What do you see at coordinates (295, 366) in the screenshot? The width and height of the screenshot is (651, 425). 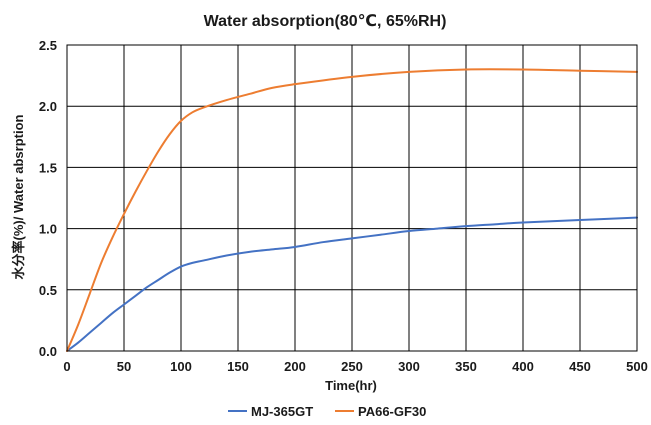 I see `x-tick-label: 200` at bounding box center [295, 366].